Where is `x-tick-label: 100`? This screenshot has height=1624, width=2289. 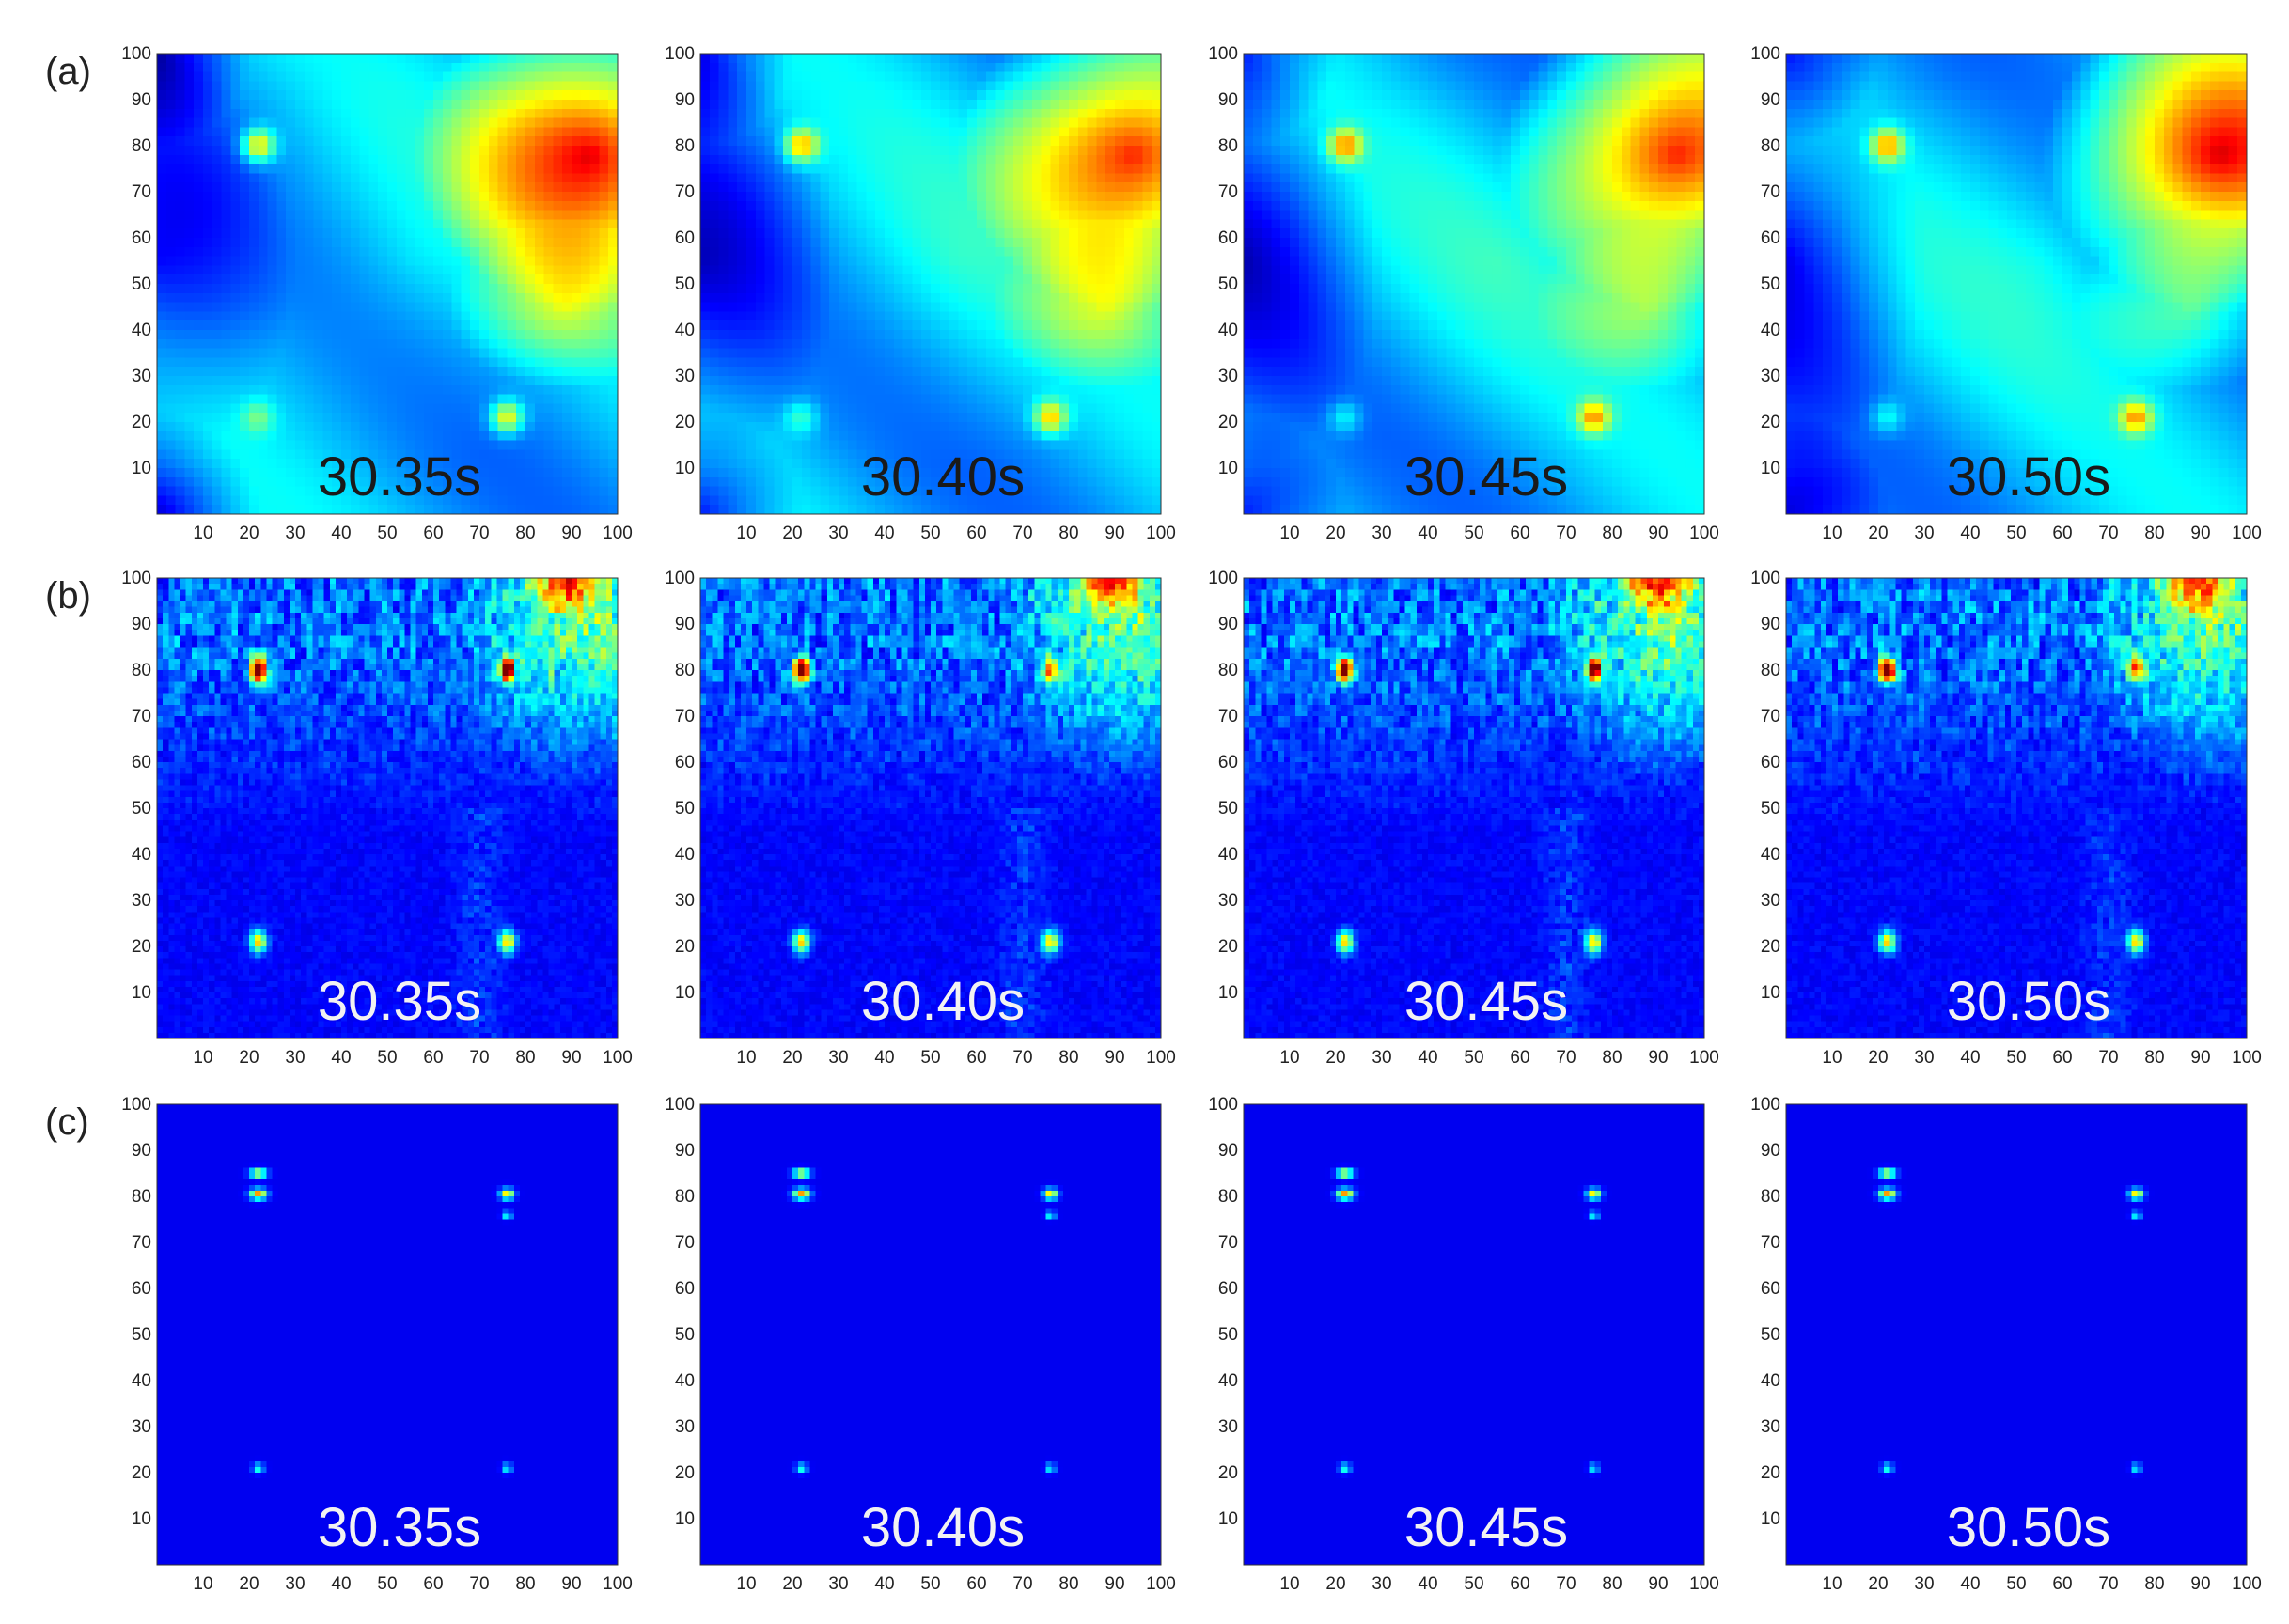
x-tick-label: 100 is located at coordinates (1704, 1058).